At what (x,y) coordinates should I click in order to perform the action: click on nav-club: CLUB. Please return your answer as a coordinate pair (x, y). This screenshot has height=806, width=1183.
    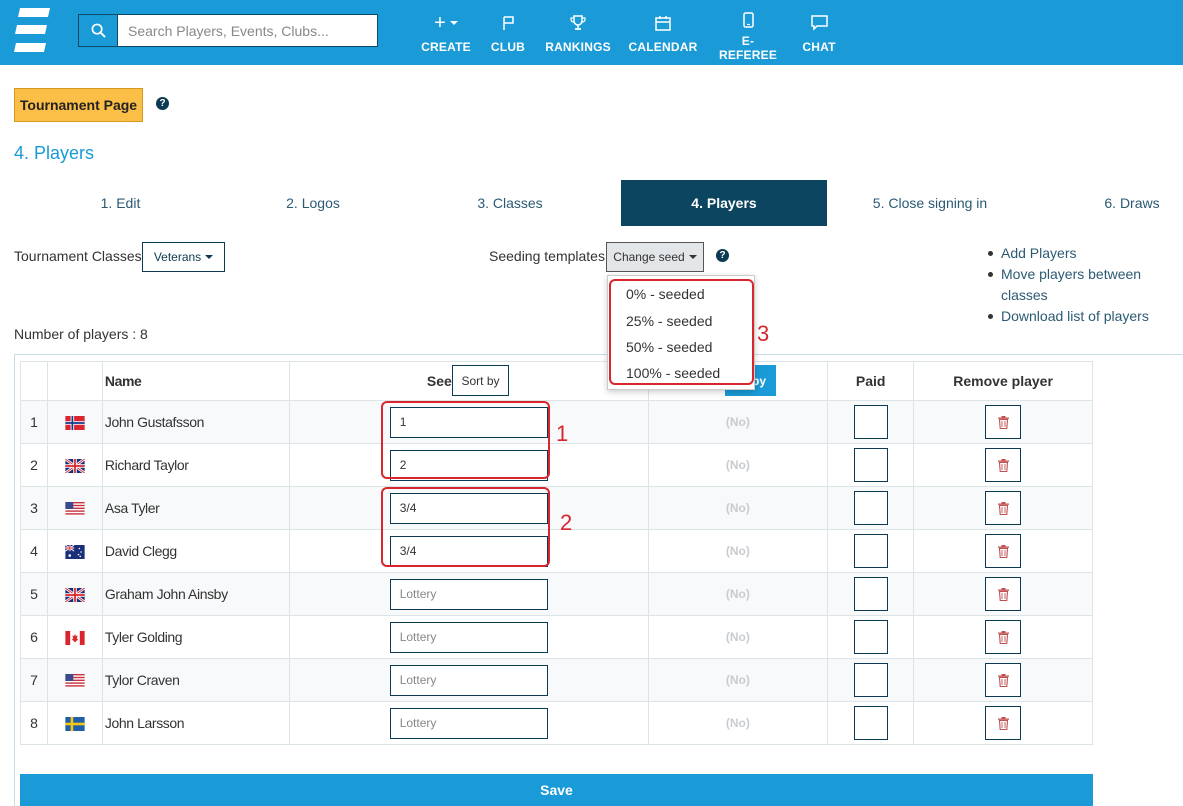
    Looking at the image, I should click on (508, 35).